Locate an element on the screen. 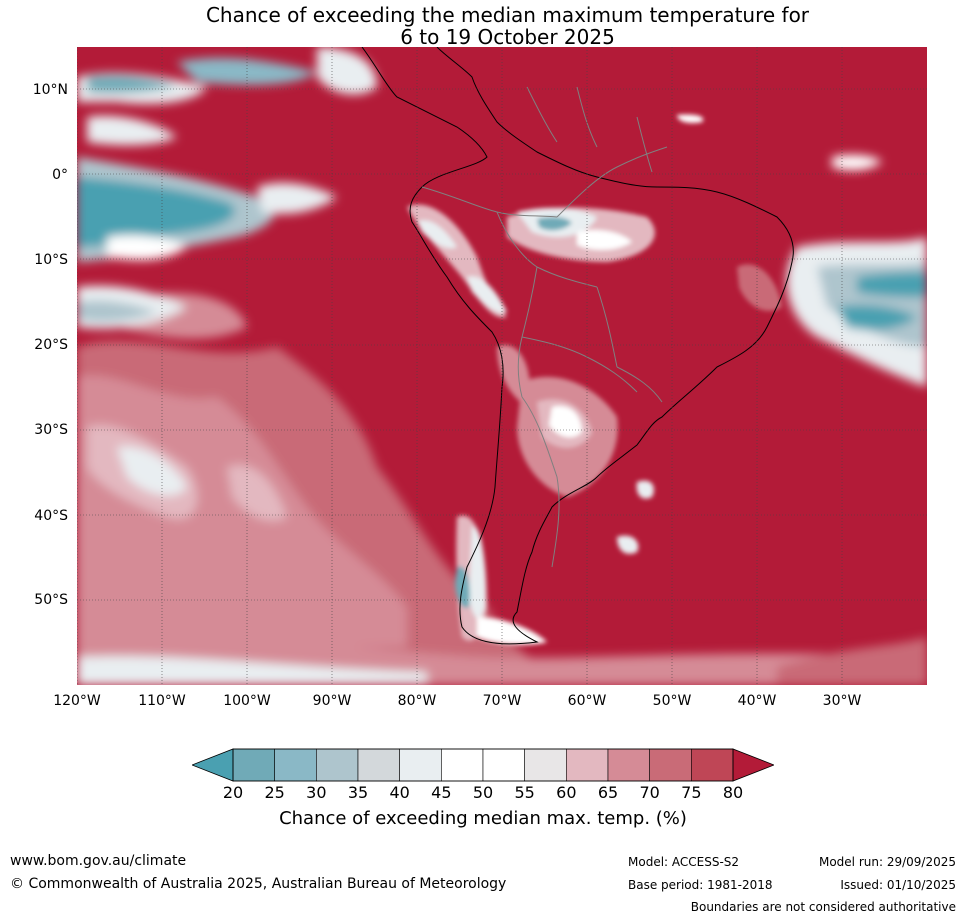 This screenshot has width=965, height=919. colorbar-segments is located at coordinates (483, 765).